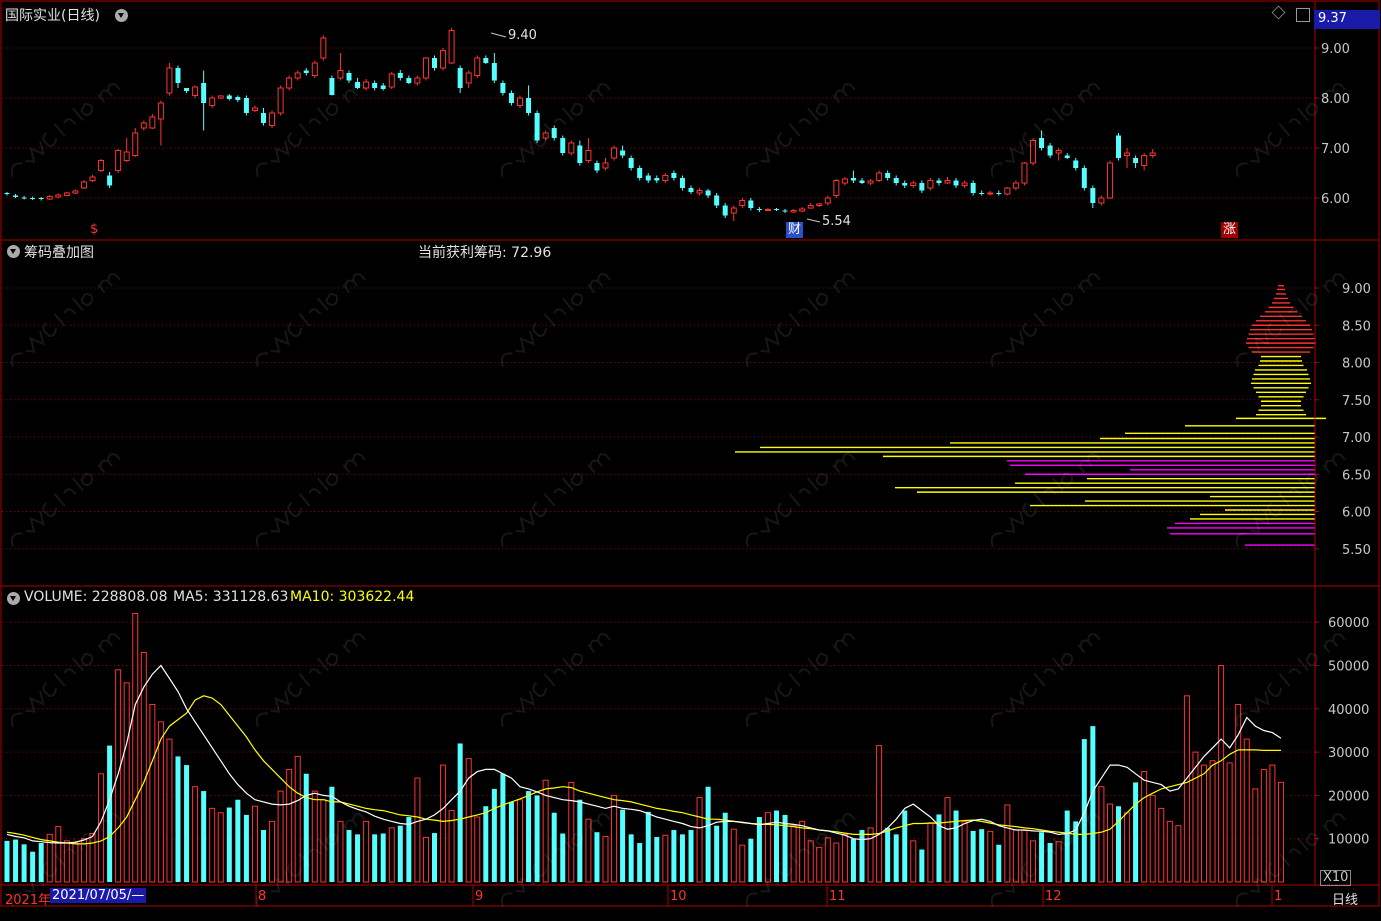  Describe the element at coordinates (1230, 230) in the screenshot. I see `limit-up-badge: 涨` at that location.